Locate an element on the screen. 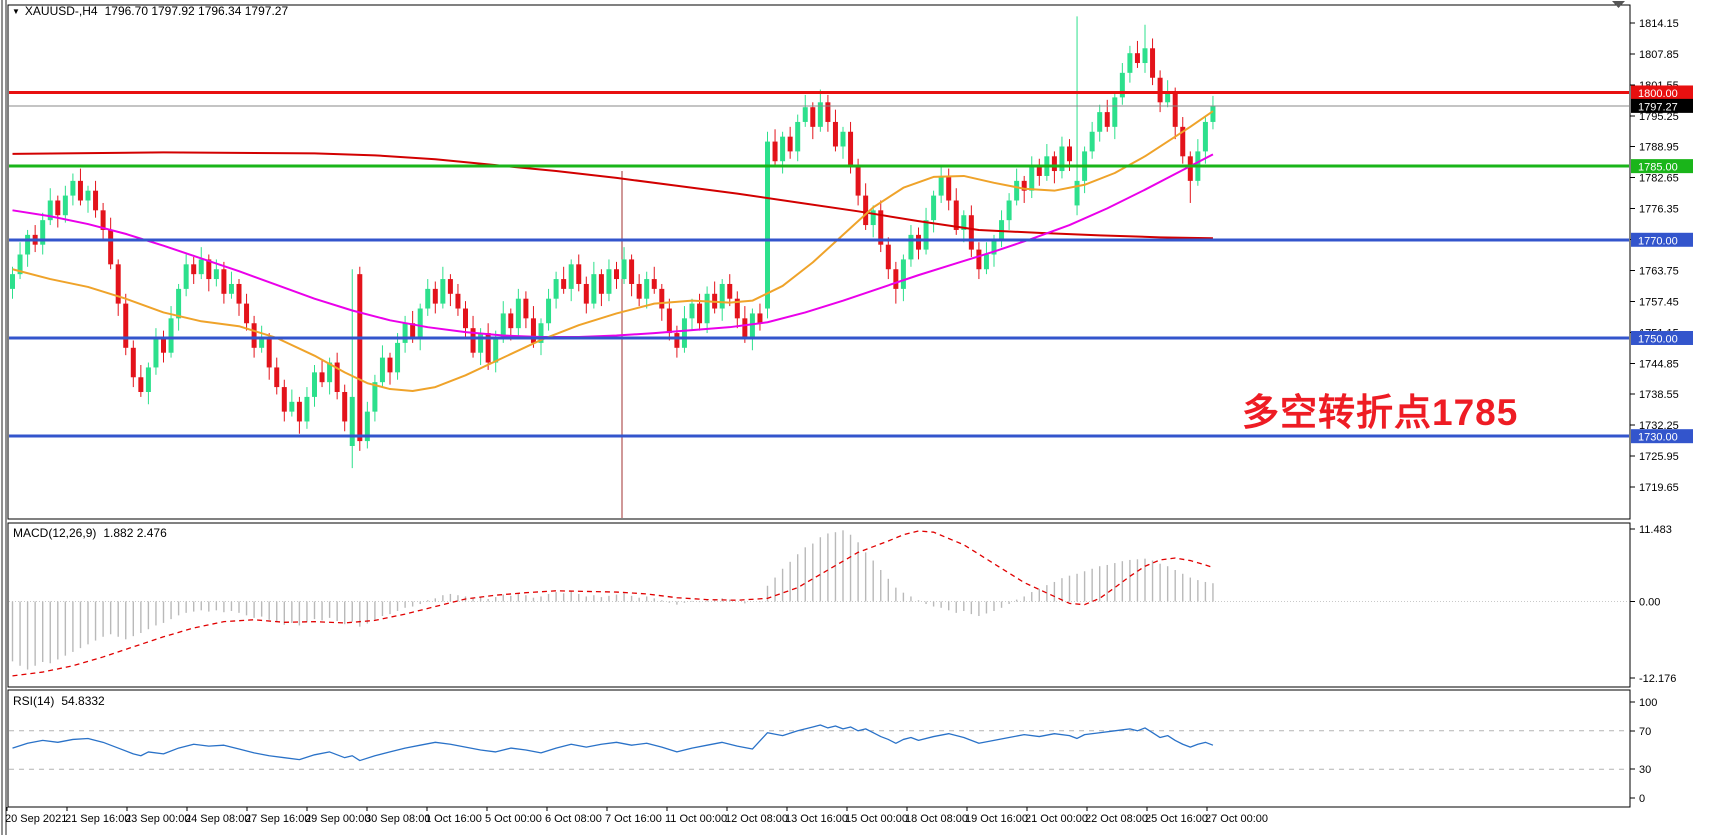 Image resolution: width=1724 pixels, height=835 pixels. price-badge-label: 1750.00 is located at coordinates (1658, 339).